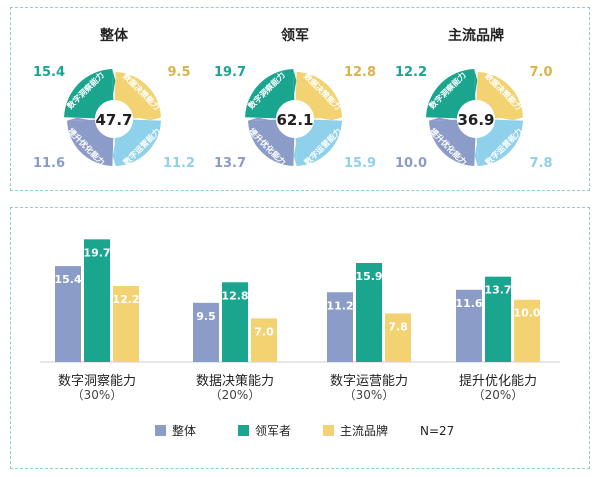 This screenshot has height=477, width=600. Describe the element at coordinates (295, 35) in the screenshot. I see `donut-title: 领军` at that location.